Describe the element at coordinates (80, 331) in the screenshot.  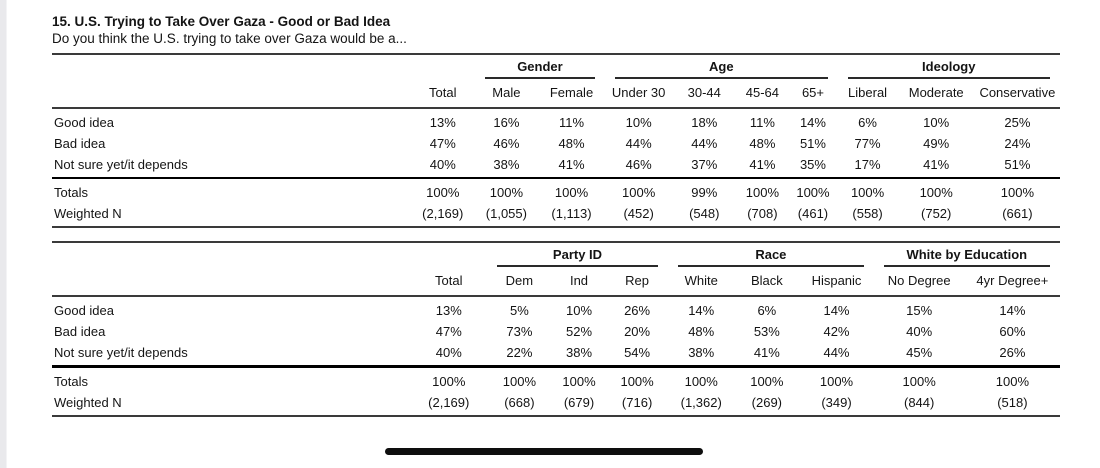
I see `row-label: Bad idea` at that location.